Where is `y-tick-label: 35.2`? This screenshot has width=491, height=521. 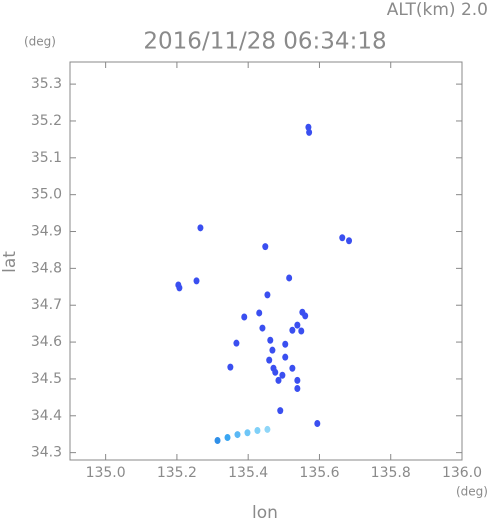
y-tick-label: 35.2 is located at coordinates (46, 121).